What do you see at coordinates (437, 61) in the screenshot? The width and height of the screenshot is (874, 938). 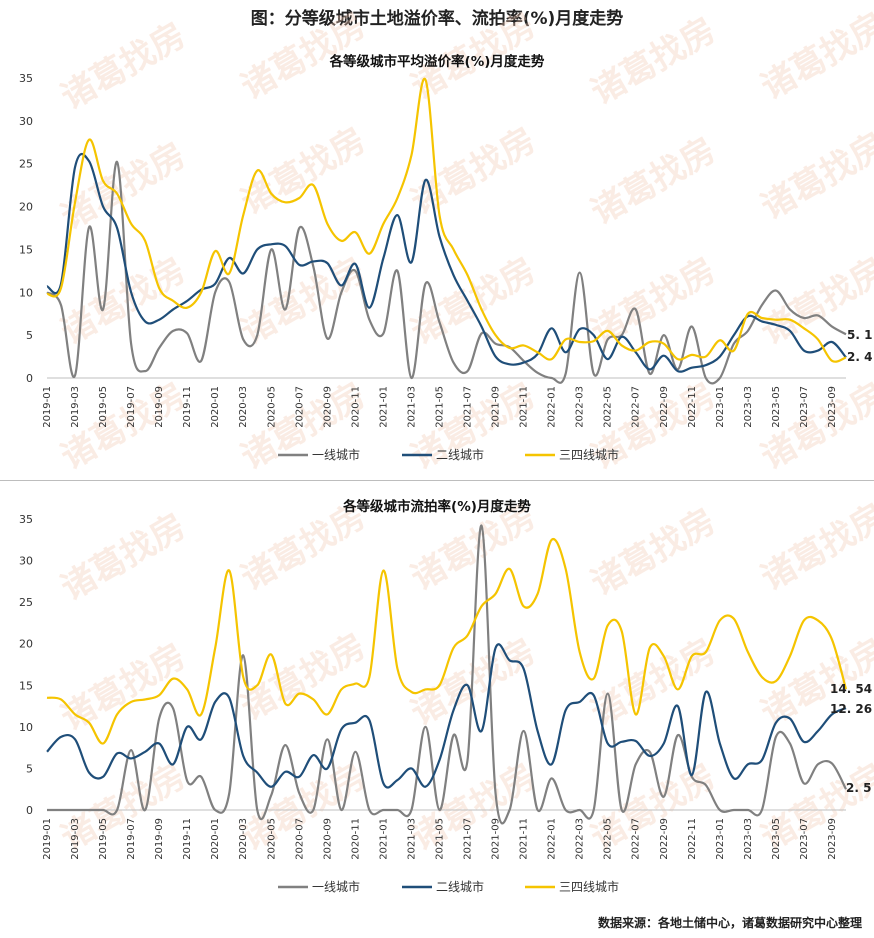 I see `chart-title: 各等级城市平均溢价率(%)月度走势` at bounding box center [437, 61].